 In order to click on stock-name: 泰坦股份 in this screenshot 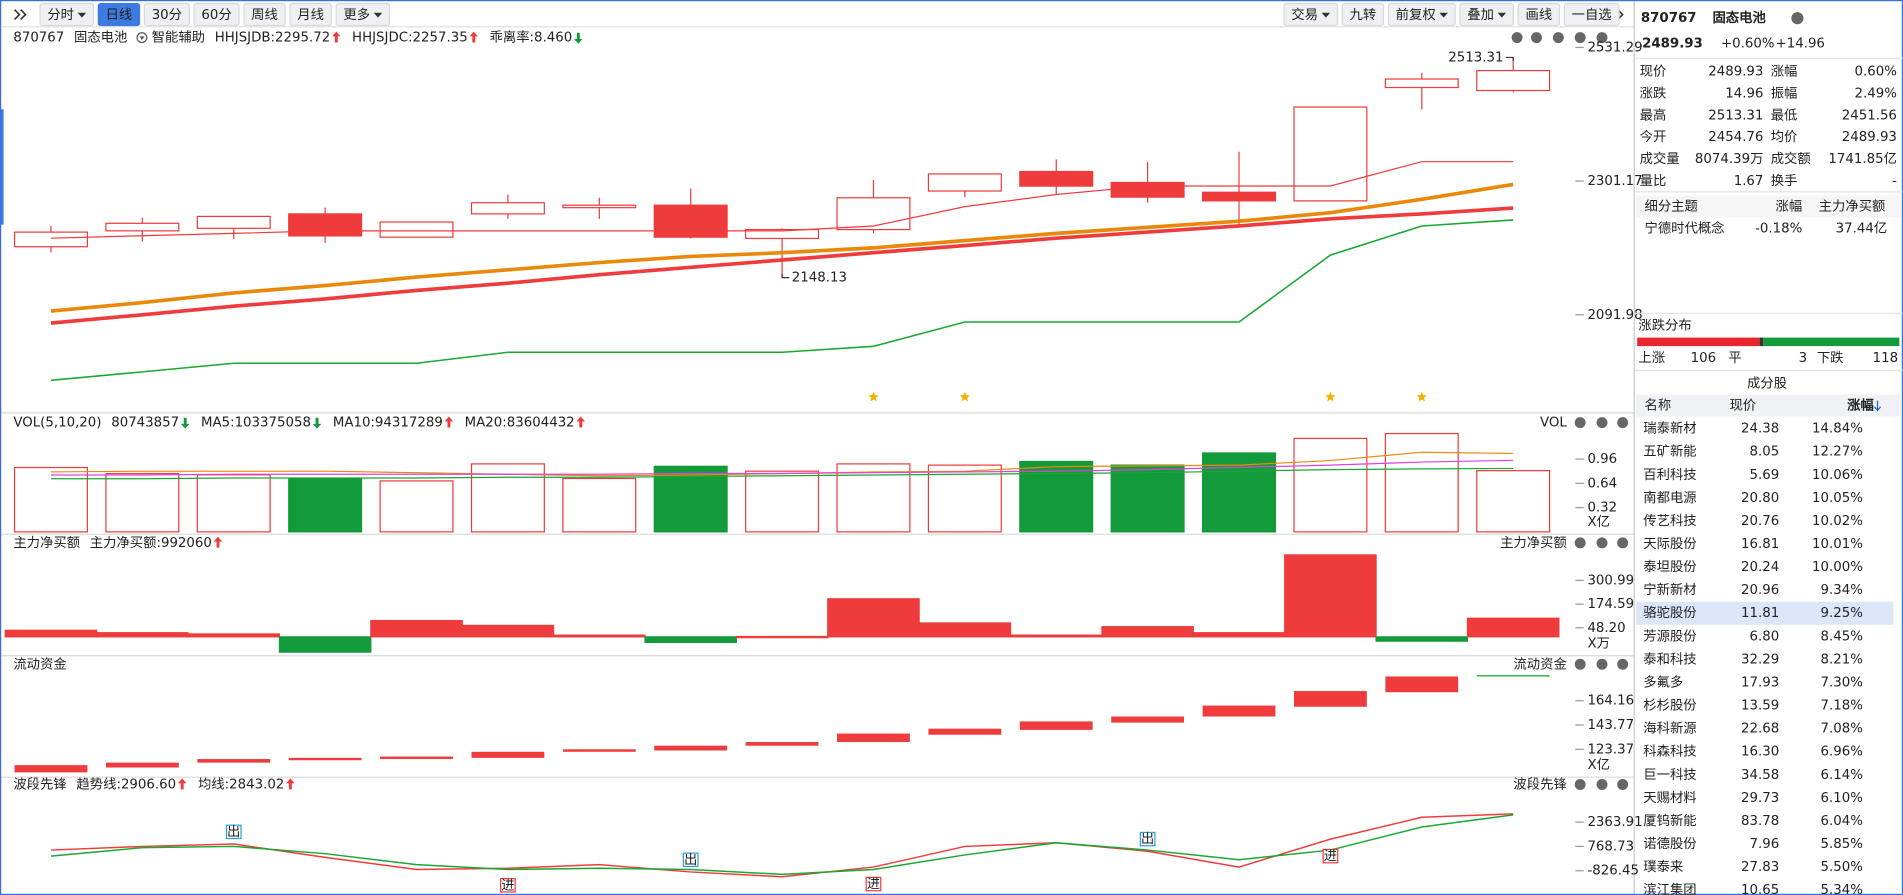, I will do `click(1669, 567)`.